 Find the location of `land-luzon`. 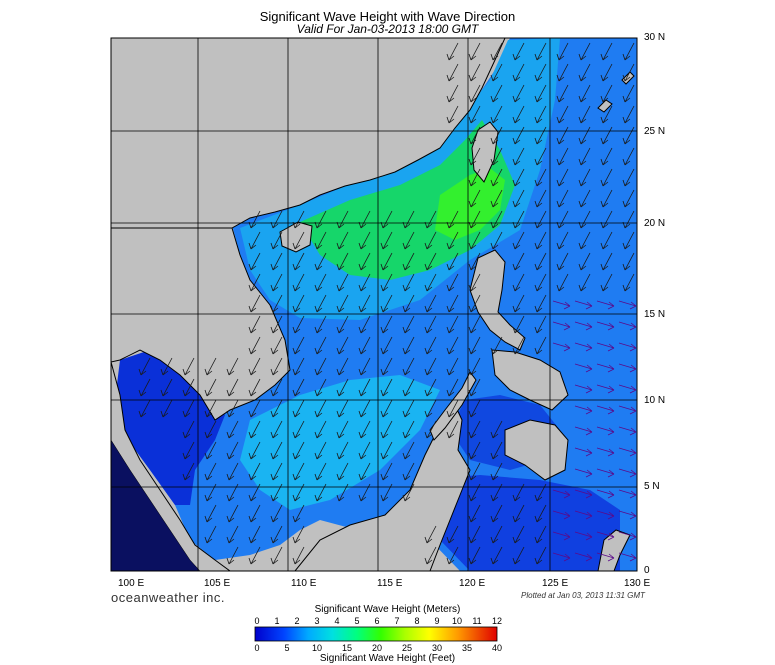

land-luzon is located at coordinates (497, 300).